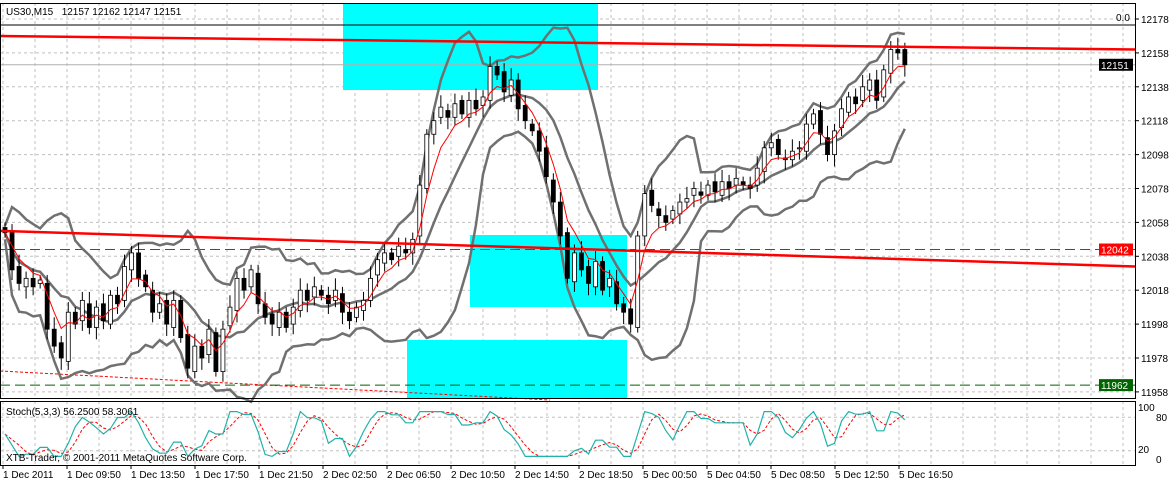 The image size is (1173, 483). I want to click on time-tick-label: 2 Dec 06:50, so click(414, 475).